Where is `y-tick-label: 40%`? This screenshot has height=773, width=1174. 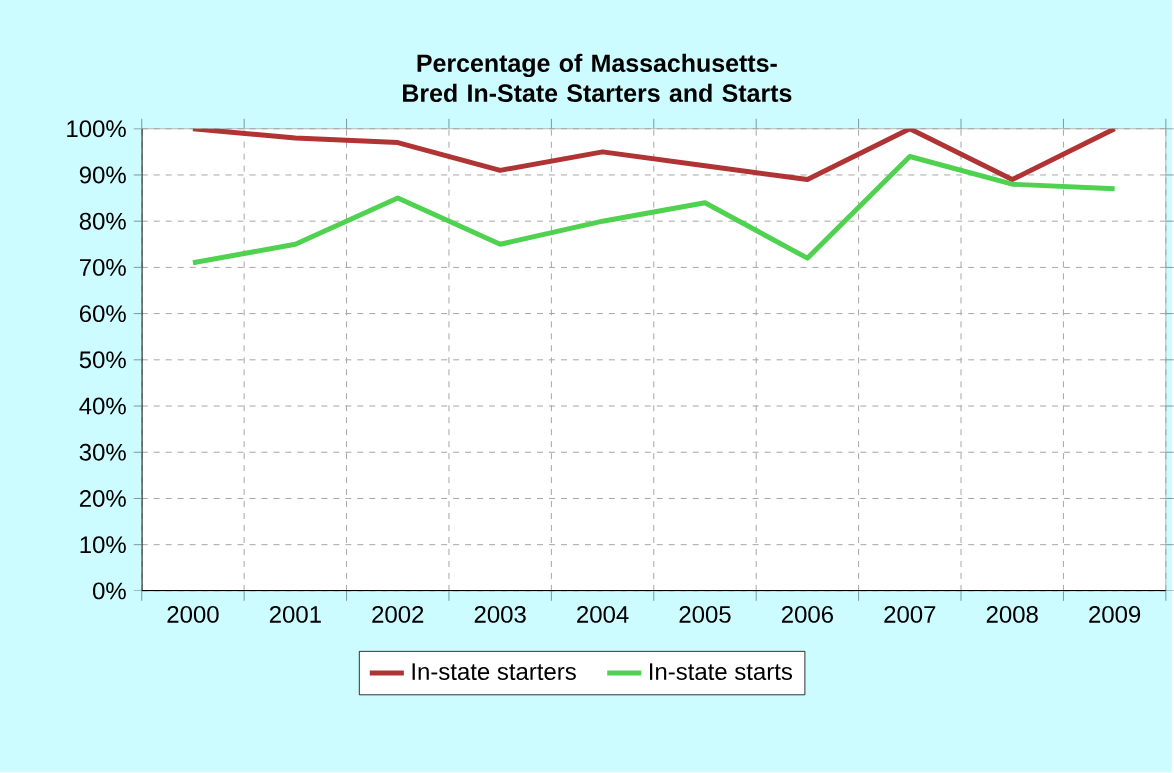
y-tick-label: 40% is located at coordinates (102, 406).